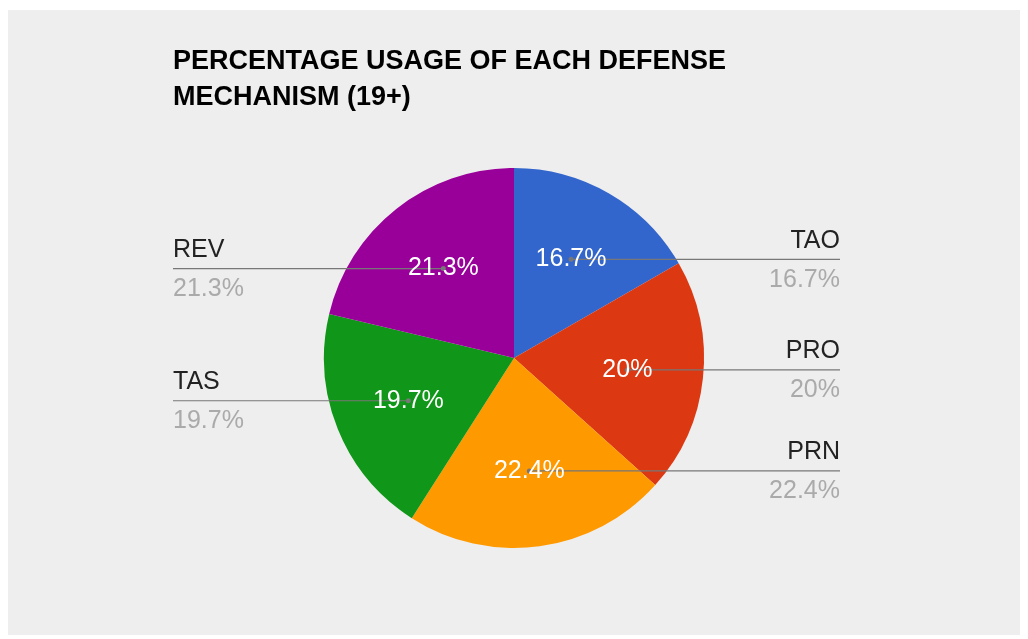 This screenshot has height=639, width=1028. I want to click on data-label: 20%, so click(814, 388).